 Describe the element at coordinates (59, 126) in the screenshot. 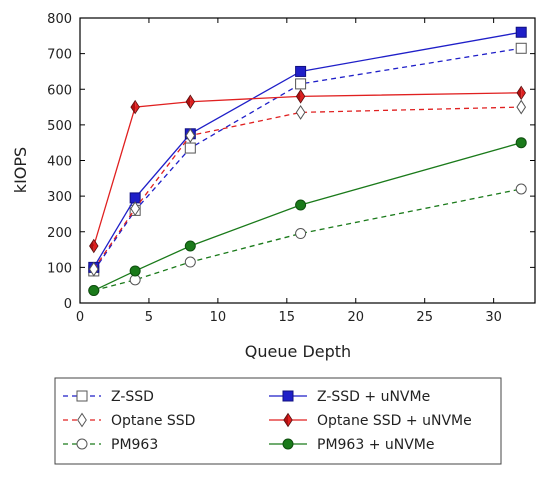

I see `y-tick-label: 500` at that location.